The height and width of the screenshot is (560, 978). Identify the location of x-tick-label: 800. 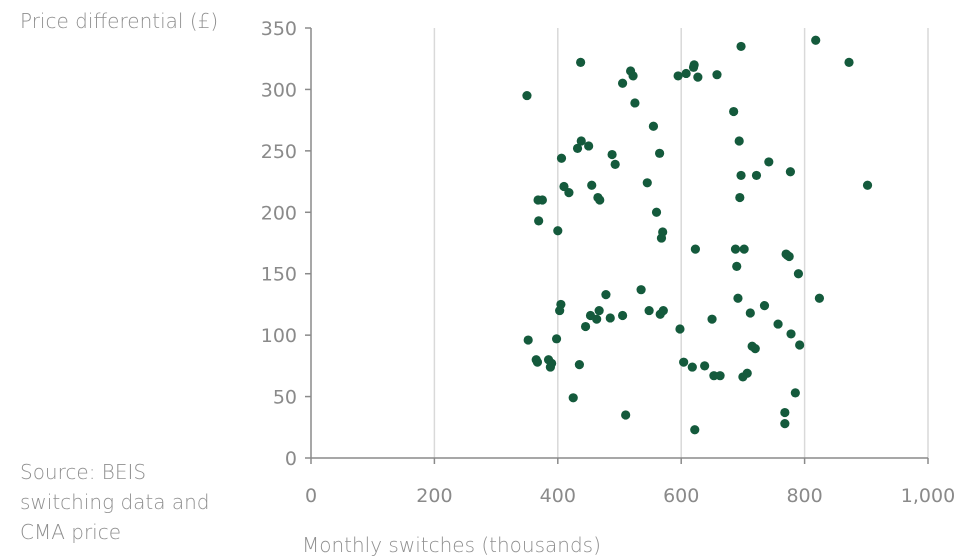
(804, 496).